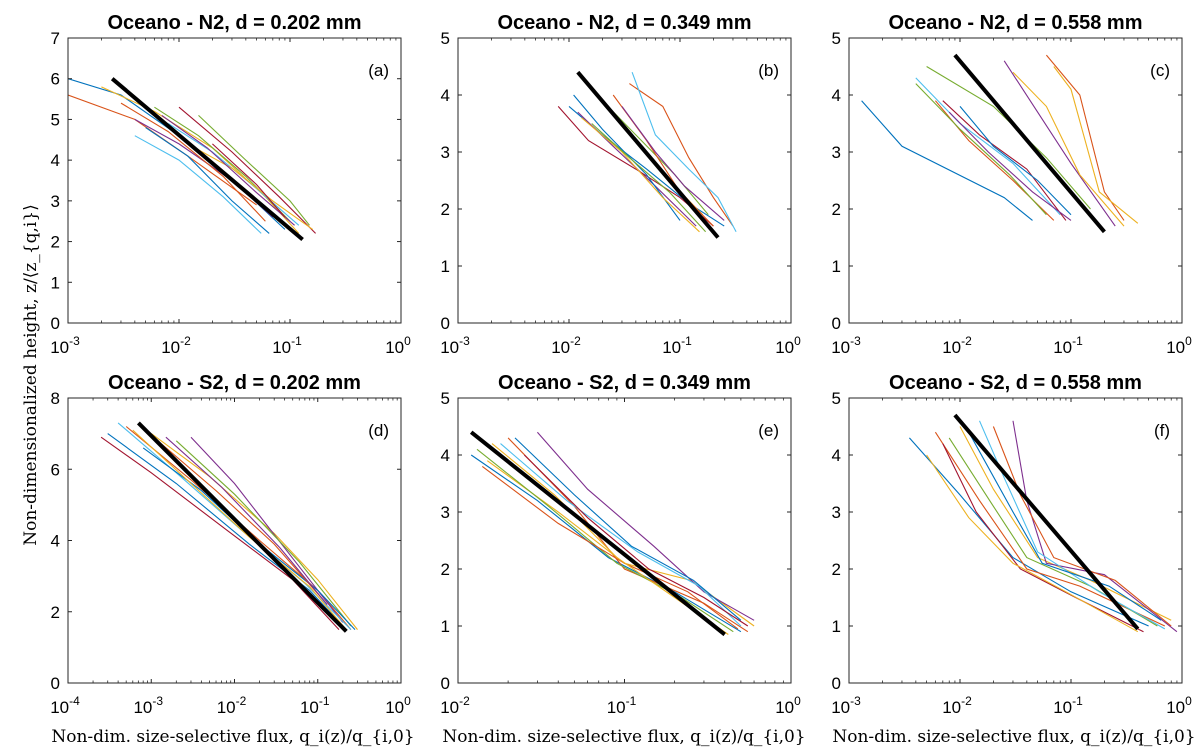 The image size is (1200, 750). Describe the element at coordinates (378, 430) in the screenshot. I see `panel-label: (d)` at that location.